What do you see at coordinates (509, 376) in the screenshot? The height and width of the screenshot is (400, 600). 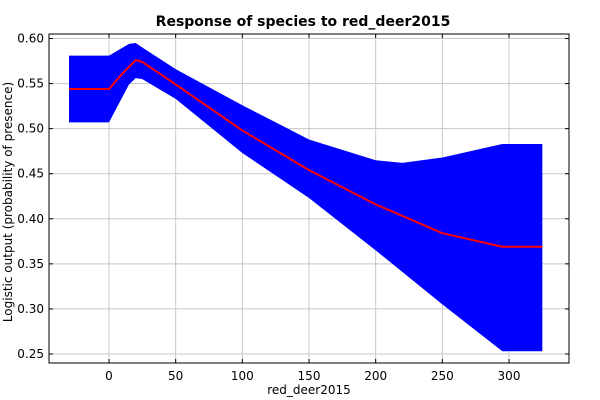 I see `x-tick-label: 300` at bounding box center [509, 376].